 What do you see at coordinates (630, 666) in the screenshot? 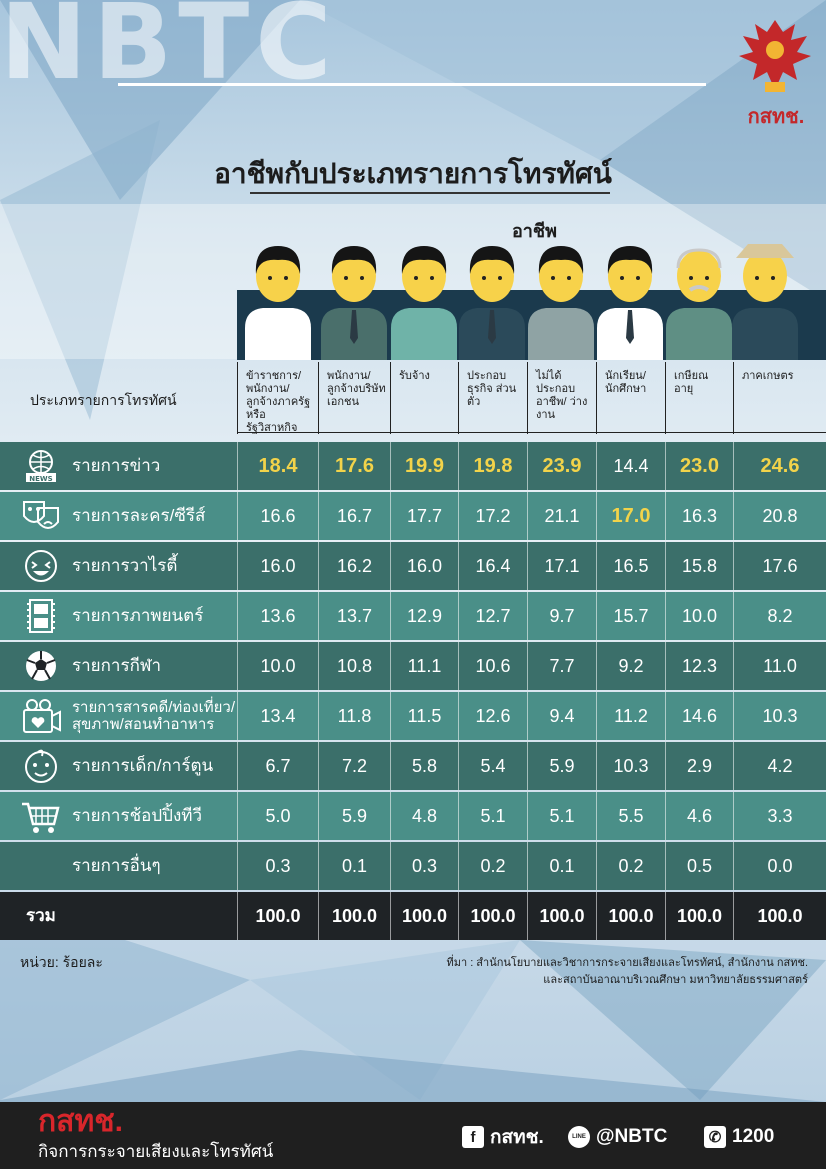
I see `table-cell: 9.2` at bounding box center [630, 666].